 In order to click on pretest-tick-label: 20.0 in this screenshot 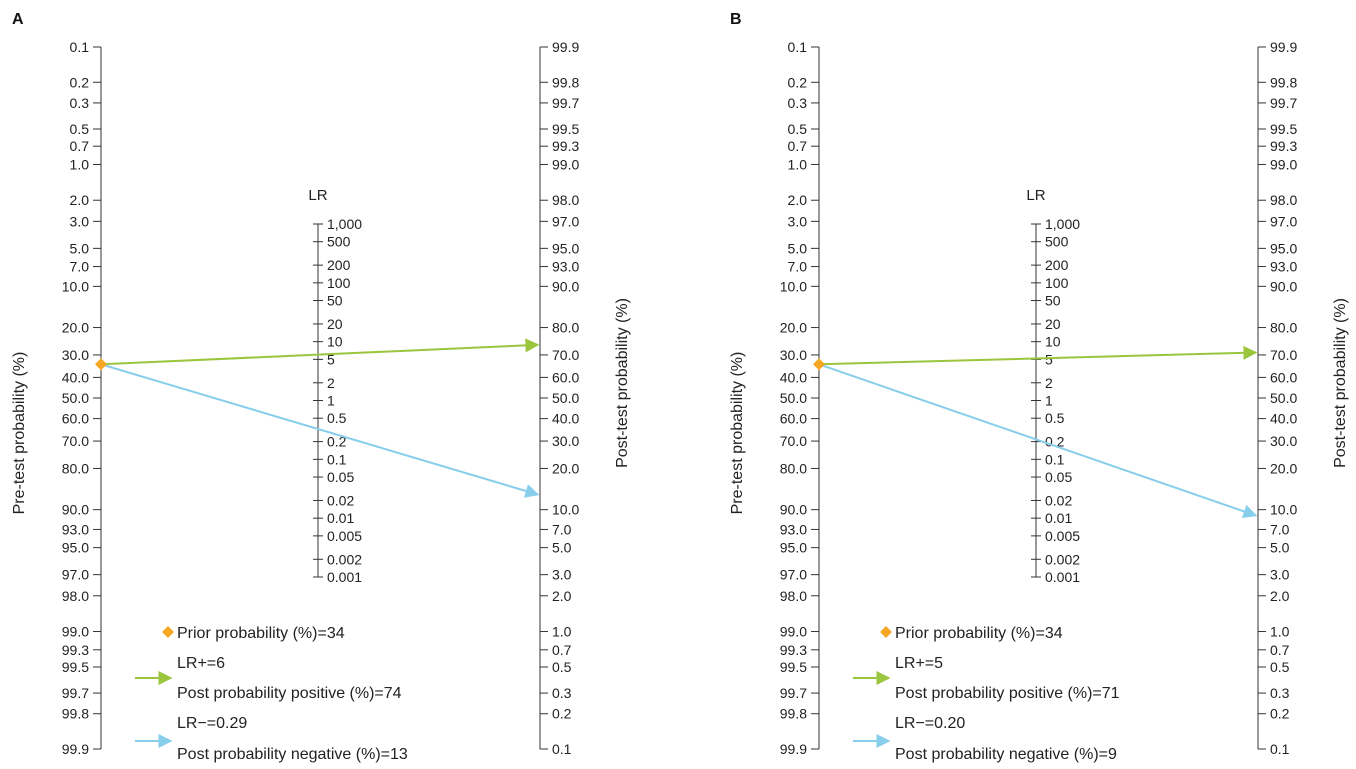, I will do `click(75, 328)`.